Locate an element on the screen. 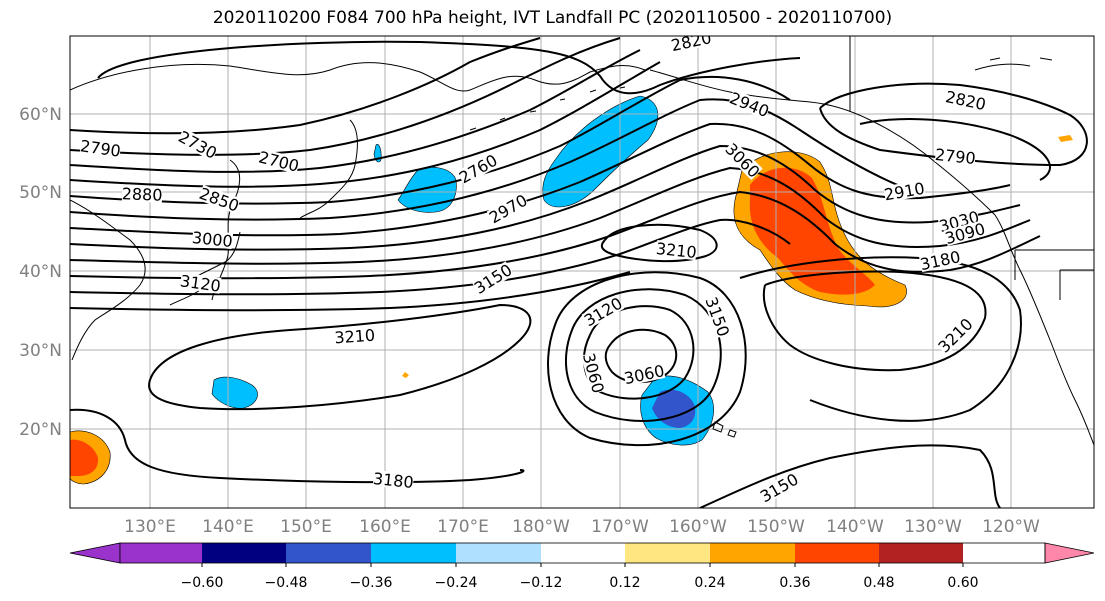 This screenshot has width=1105, height=601. contour-2790-east is located at coordinates (955, 149).